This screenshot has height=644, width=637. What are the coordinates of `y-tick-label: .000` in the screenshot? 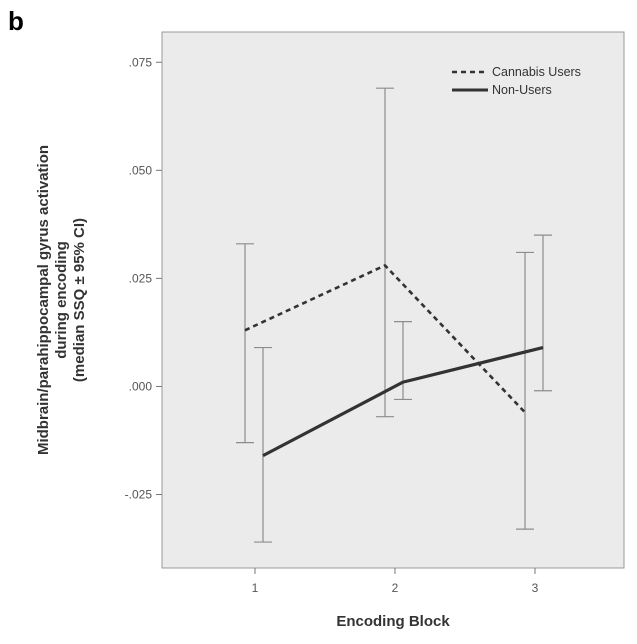 It's located at (141, 386).